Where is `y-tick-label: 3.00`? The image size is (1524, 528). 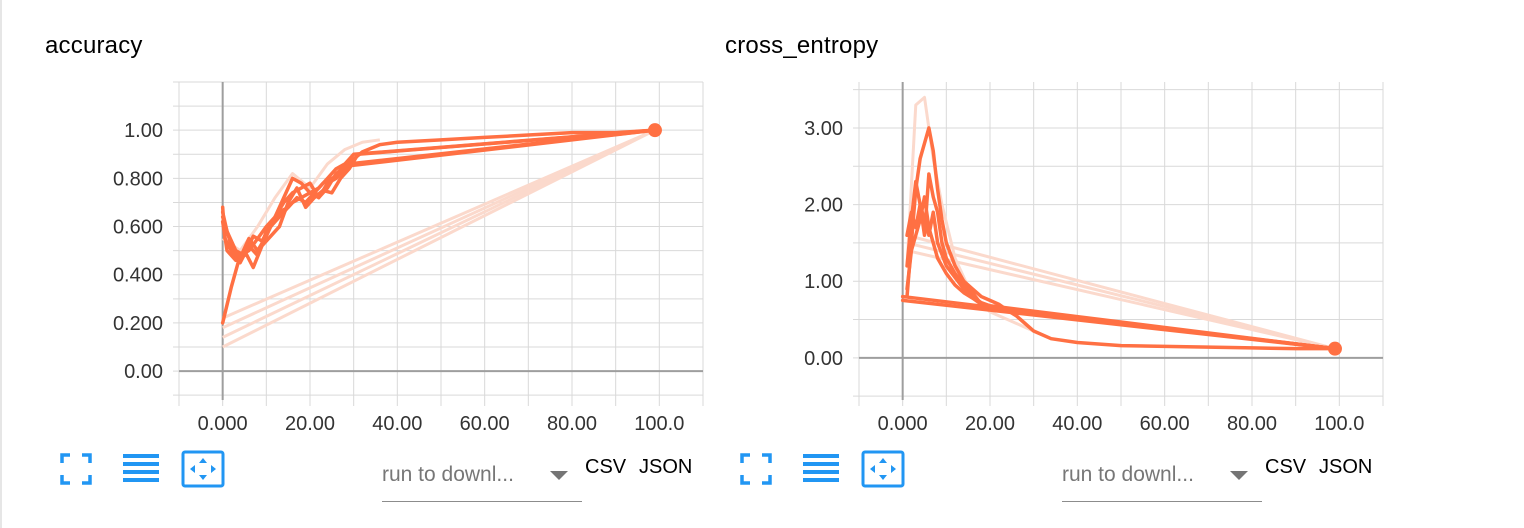 y-tick-label: 3.00 is located at coordinates (823, 129).